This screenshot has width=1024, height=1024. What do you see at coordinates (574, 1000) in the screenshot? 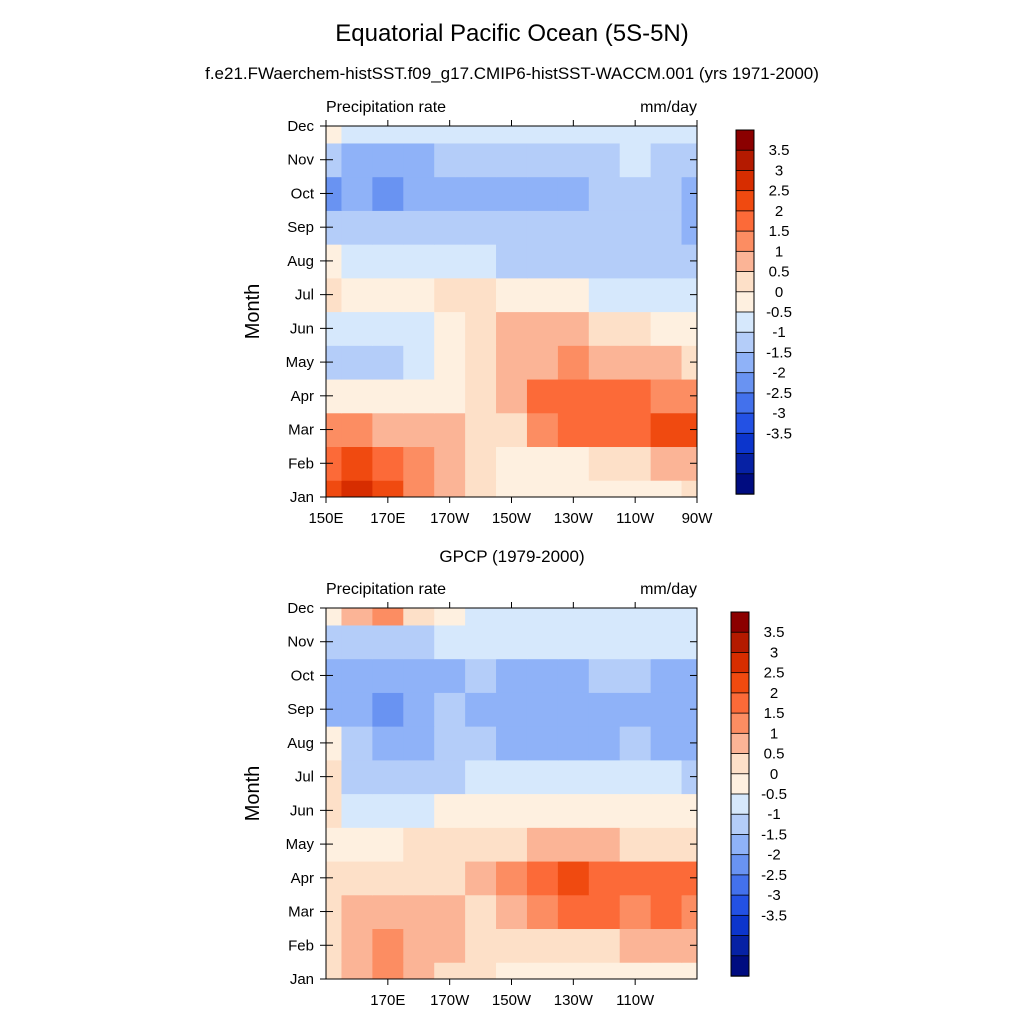
I see `x-tick-label: 130W` at bounding box center [574, 1000].